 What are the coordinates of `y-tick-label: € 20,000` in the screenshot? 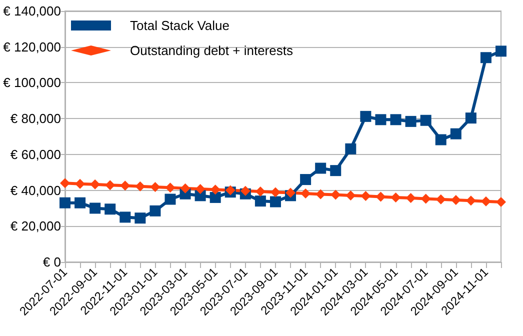 It's located at (35, 226).